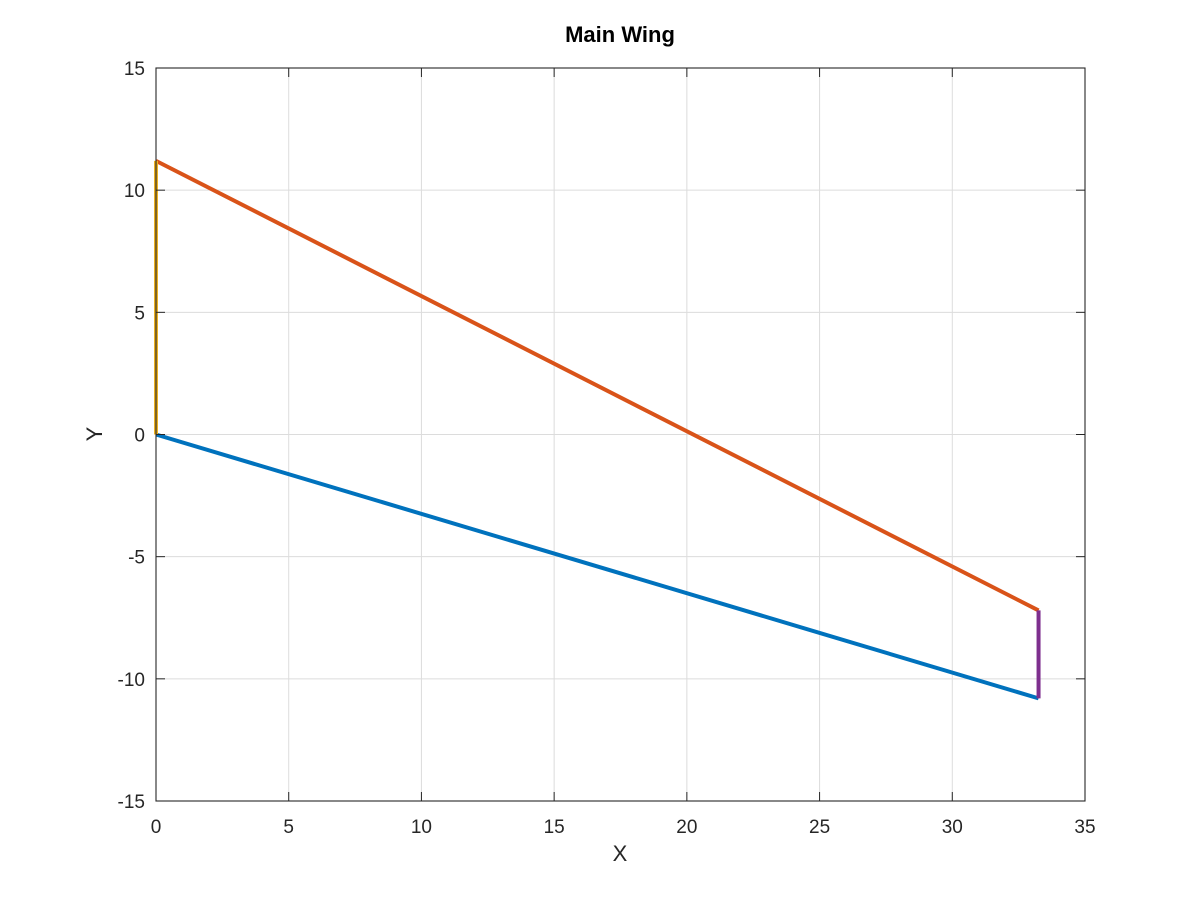 This screenshot has width=1200, height=905. I want to click on x-tick-label: 35, so click(1084, 827).